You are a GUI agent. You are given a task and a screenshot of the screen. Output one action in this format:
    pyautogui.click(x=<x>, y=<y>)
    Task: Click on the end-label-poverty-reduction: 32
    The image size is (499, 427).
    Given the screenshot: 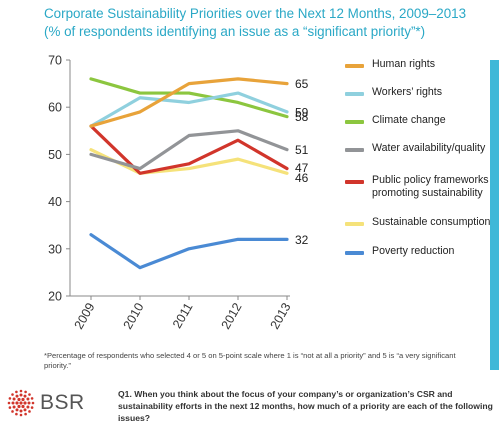 What is the action you would take?
    pyautogui.click(x=302, y=240)
    